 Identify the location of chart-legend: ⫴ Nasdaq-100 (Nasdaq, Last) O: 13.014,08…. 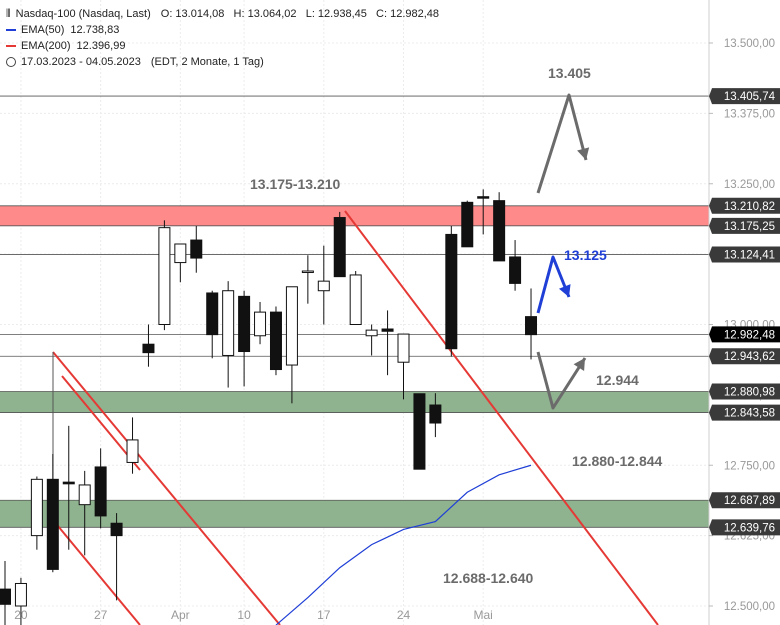
(222, 38).